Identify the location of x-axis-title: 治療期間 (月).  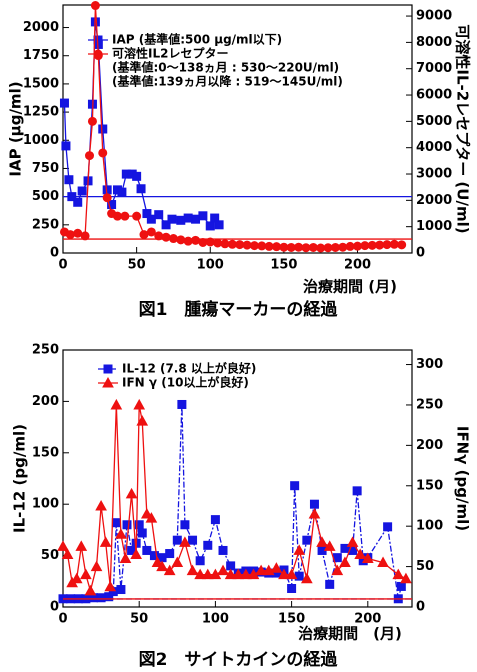
(350, 287).